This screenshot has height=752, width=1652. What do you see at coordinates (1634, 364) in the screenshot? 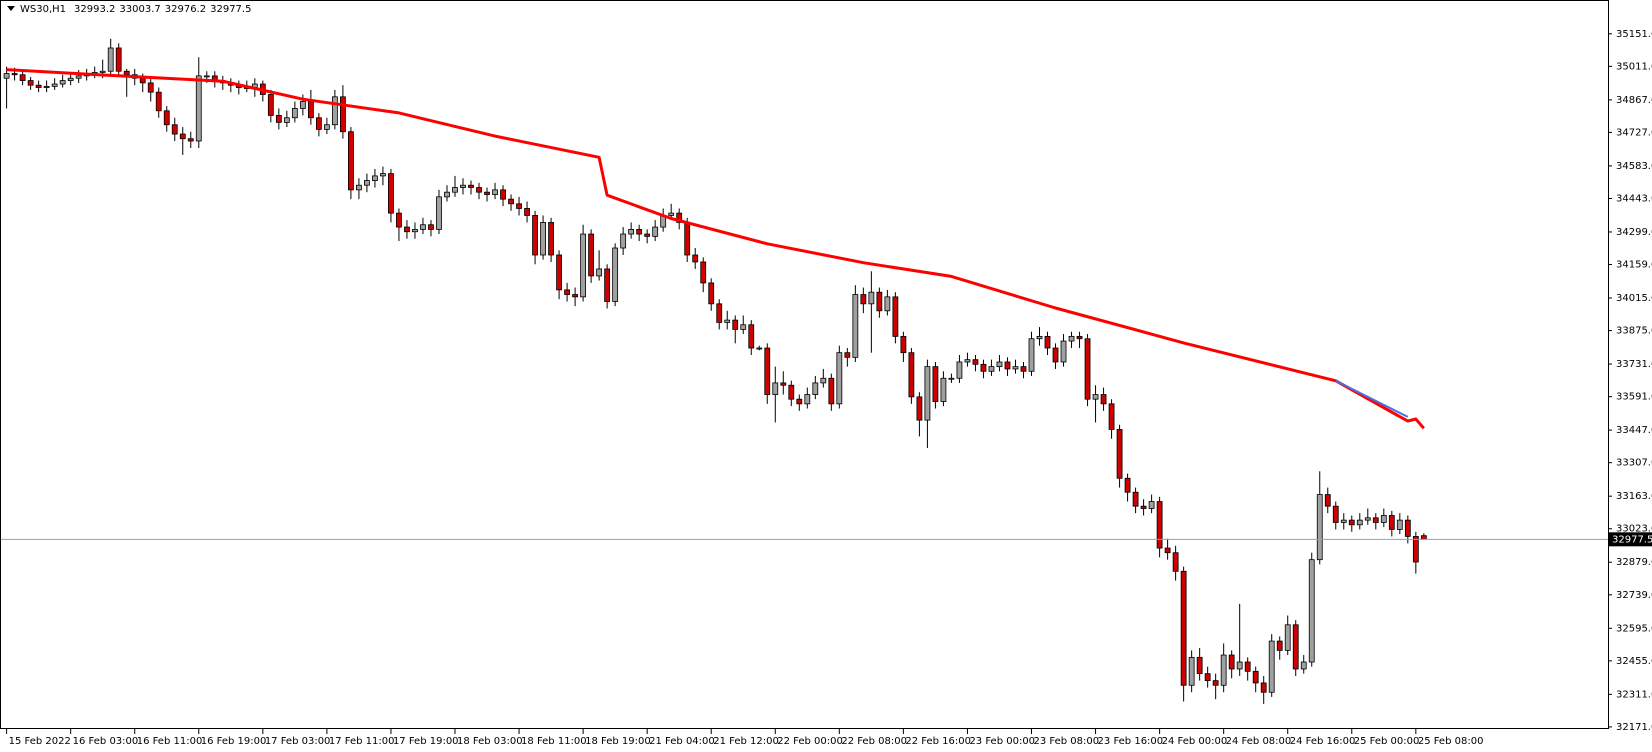
I see `y-tick-label: 33731.0` at bounding box center [1634, 364].